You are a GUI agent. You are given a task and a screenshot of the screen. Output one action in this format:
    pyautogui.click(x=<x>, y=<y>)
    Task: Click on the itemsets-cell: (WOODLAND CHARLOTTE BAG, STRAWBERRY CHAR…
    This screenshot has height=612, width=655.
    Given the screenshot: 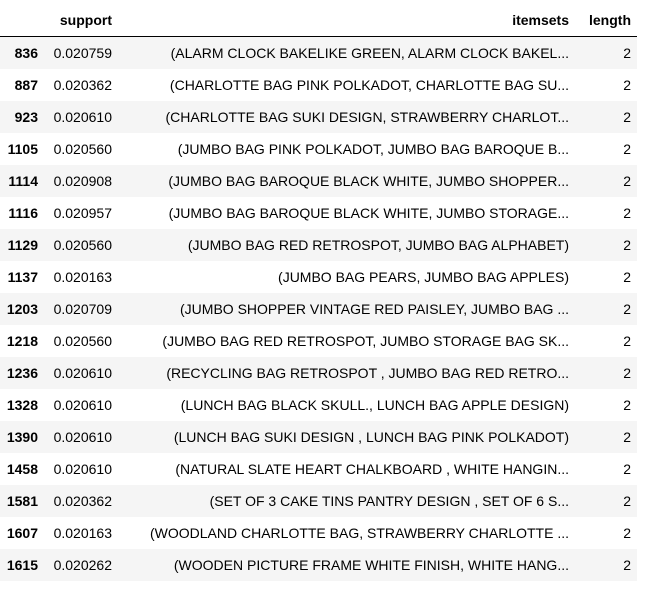 What is the action you would take?
    pyautogui.click(x=359, y=533)
    